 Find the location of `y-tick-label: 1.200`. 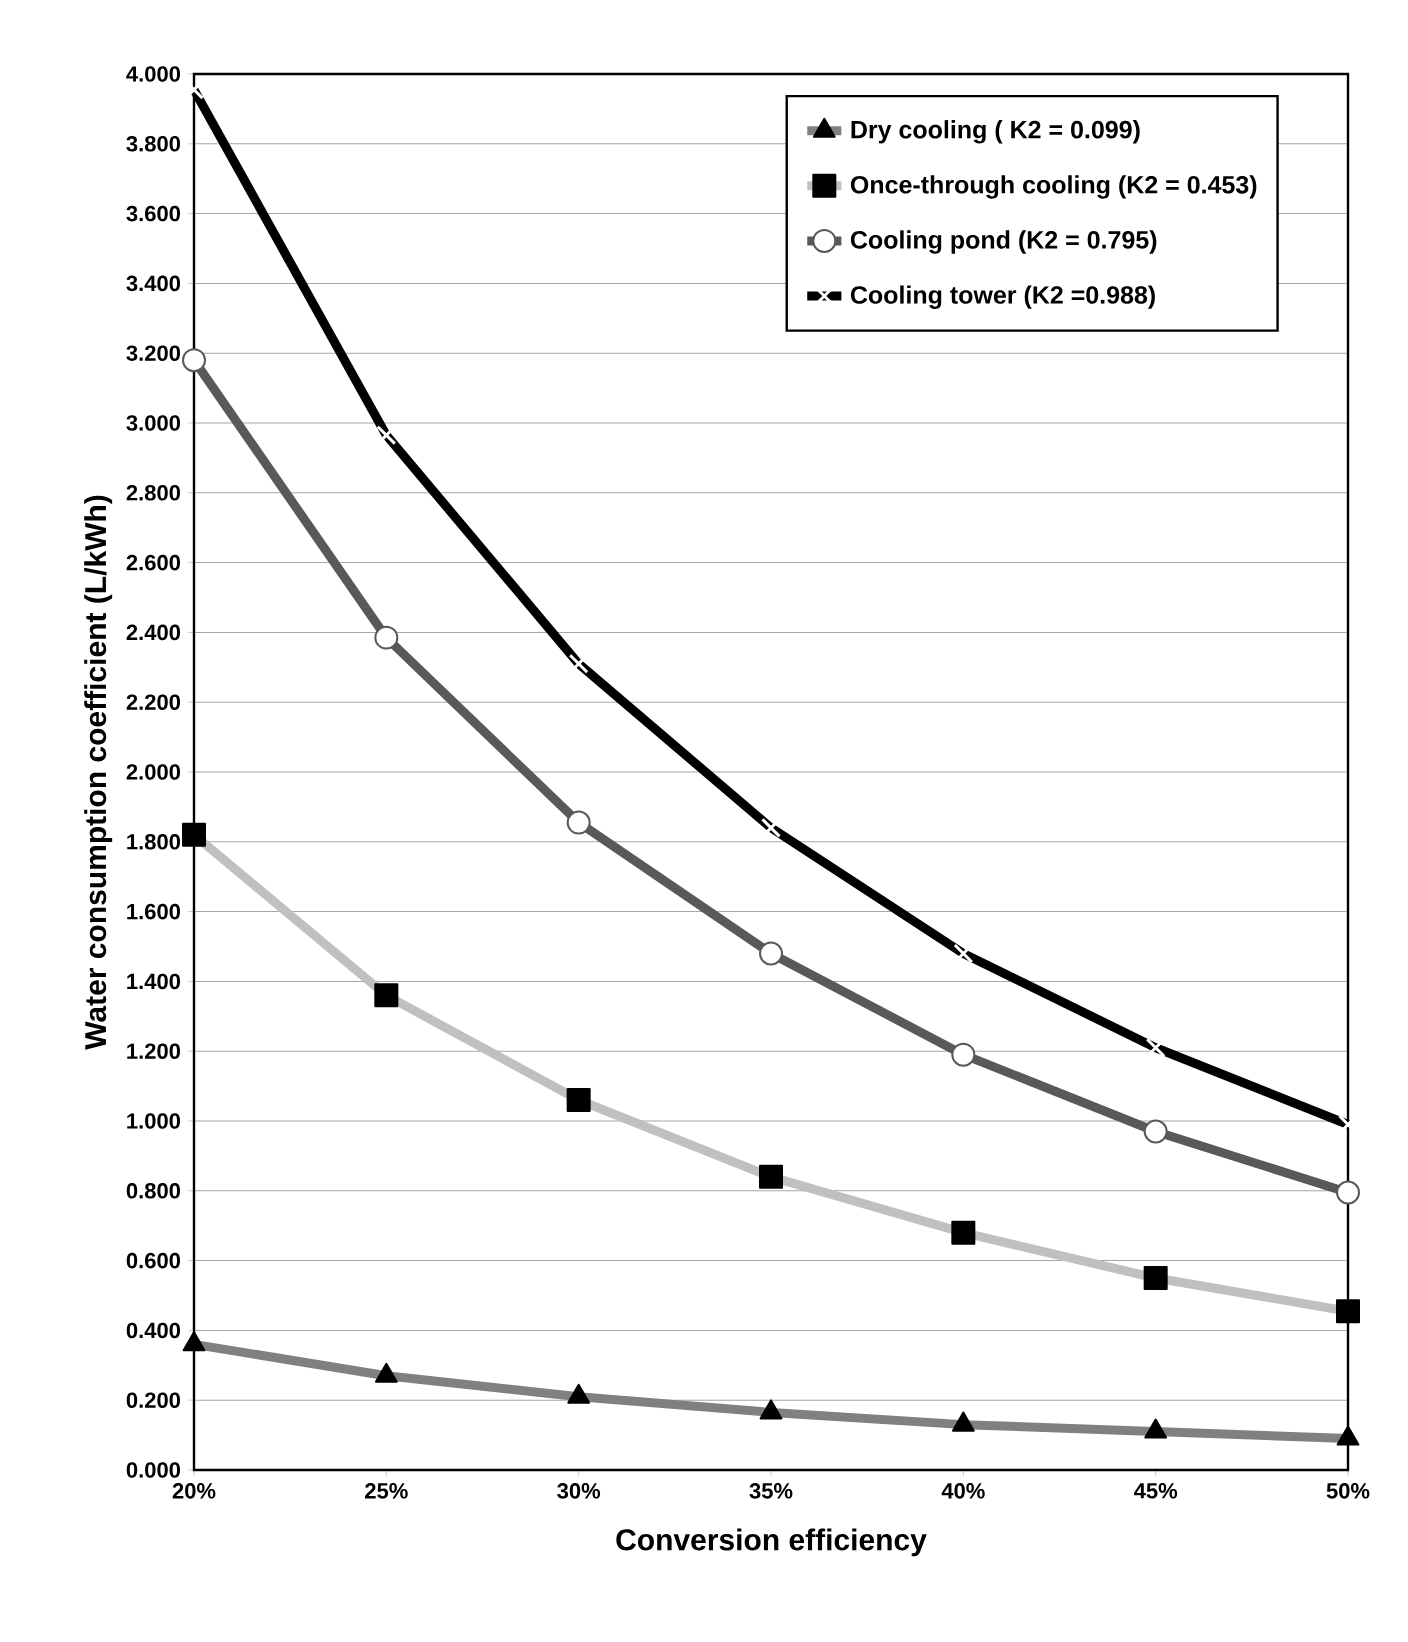

y-tick-label: 1.200 is located at coordinates (154, 1051).